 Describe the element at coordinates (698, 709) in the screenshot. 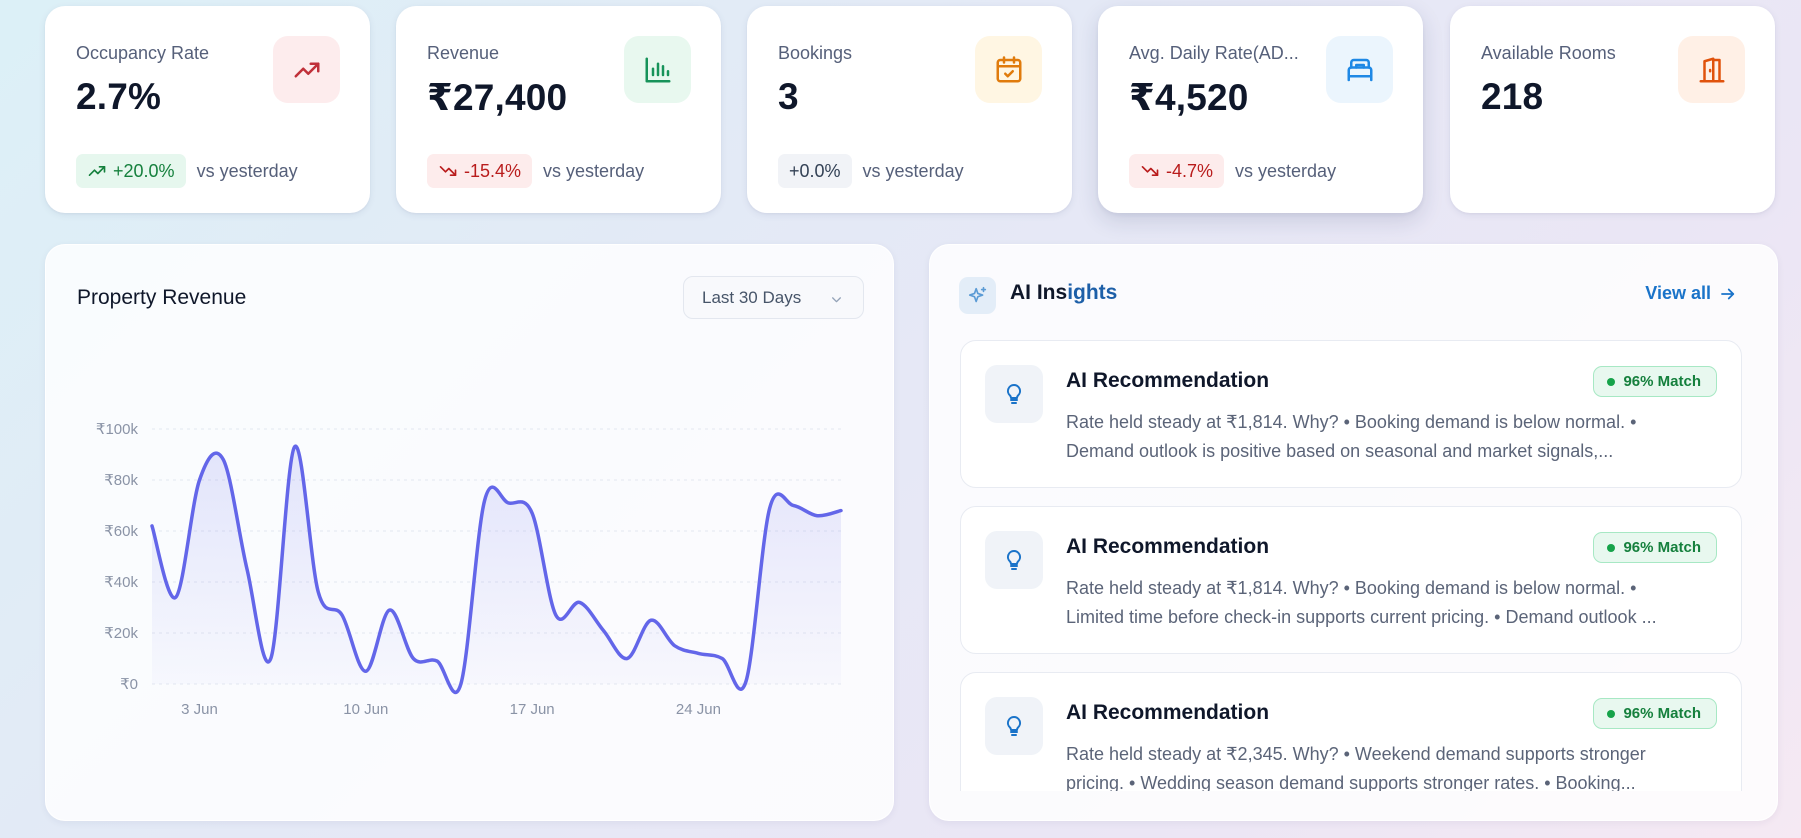

I see `x-tick-label: 24 Jun` at that location.